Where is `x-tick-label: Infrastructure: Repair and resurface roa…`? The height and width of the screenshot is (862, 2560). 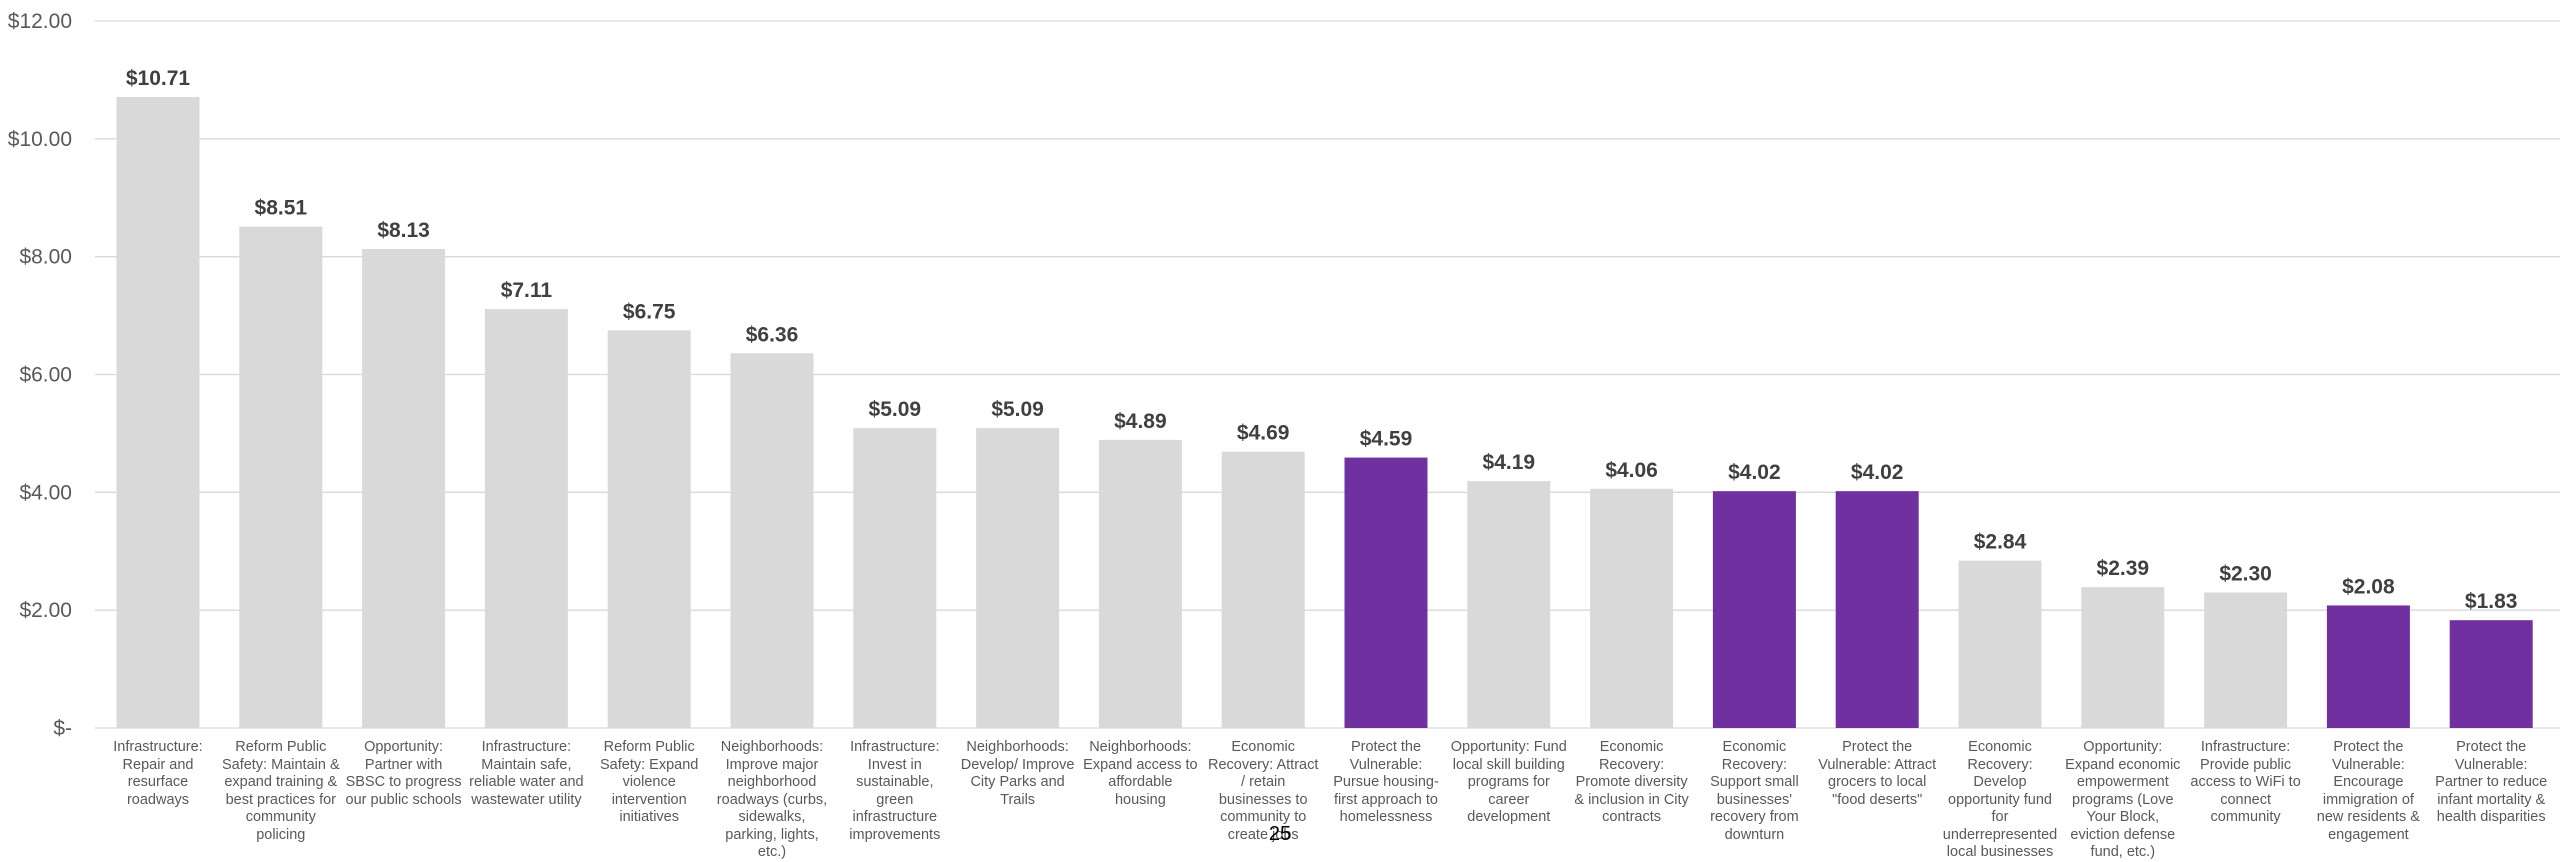 x-tick-label: Infrastructure: Repair and resurface roa… is located at coordinates (158, 773).